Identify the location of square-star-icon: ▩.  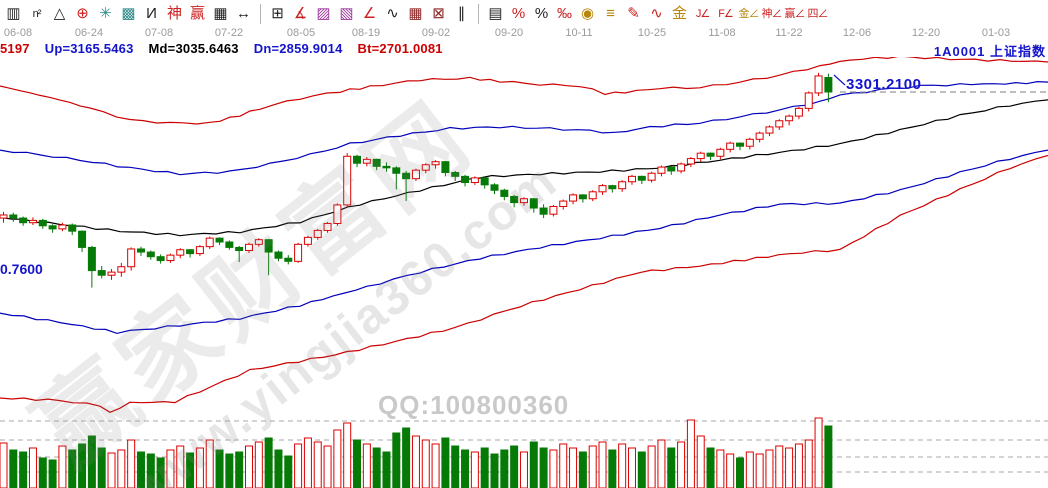
(128, 13).